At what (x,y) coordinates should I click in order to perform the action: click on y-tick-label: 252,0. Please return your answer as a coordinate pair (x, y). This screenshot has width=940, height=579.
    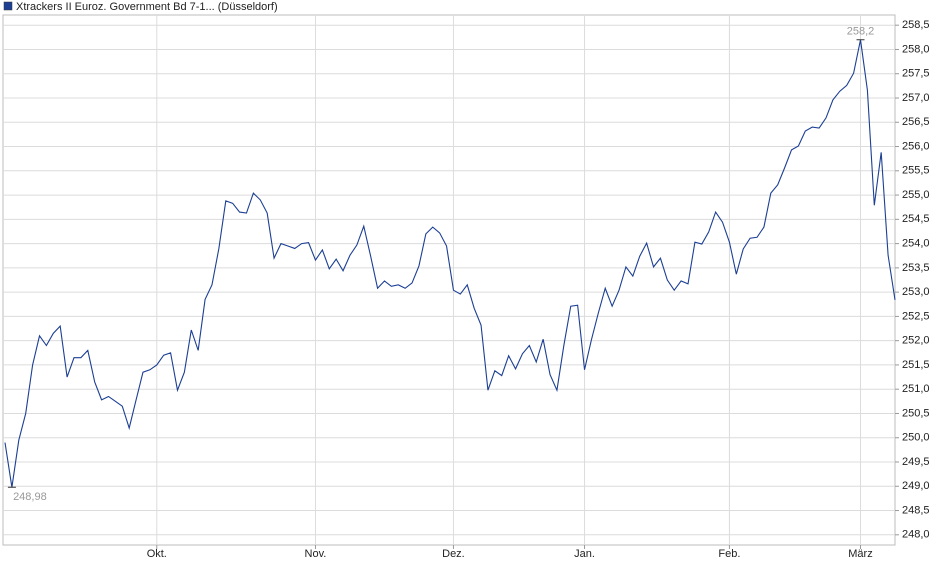
    Looking at the image, I should click on (916, 341).